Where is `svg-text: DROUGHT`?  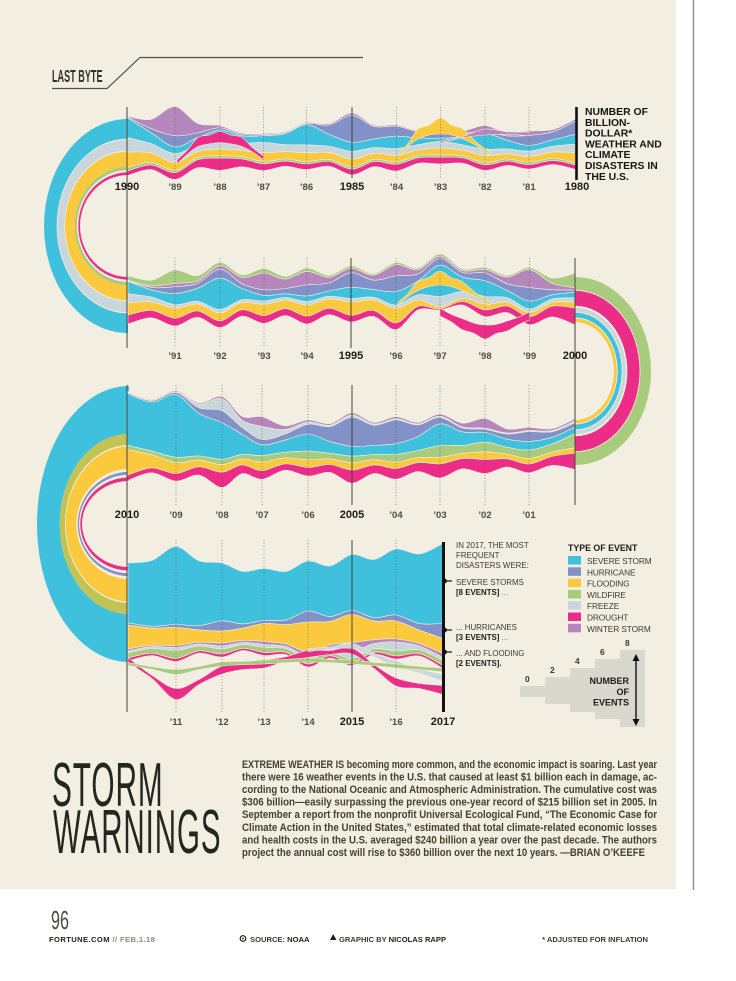 svg-text: DROUGHT is located at coordinates (607, 618).